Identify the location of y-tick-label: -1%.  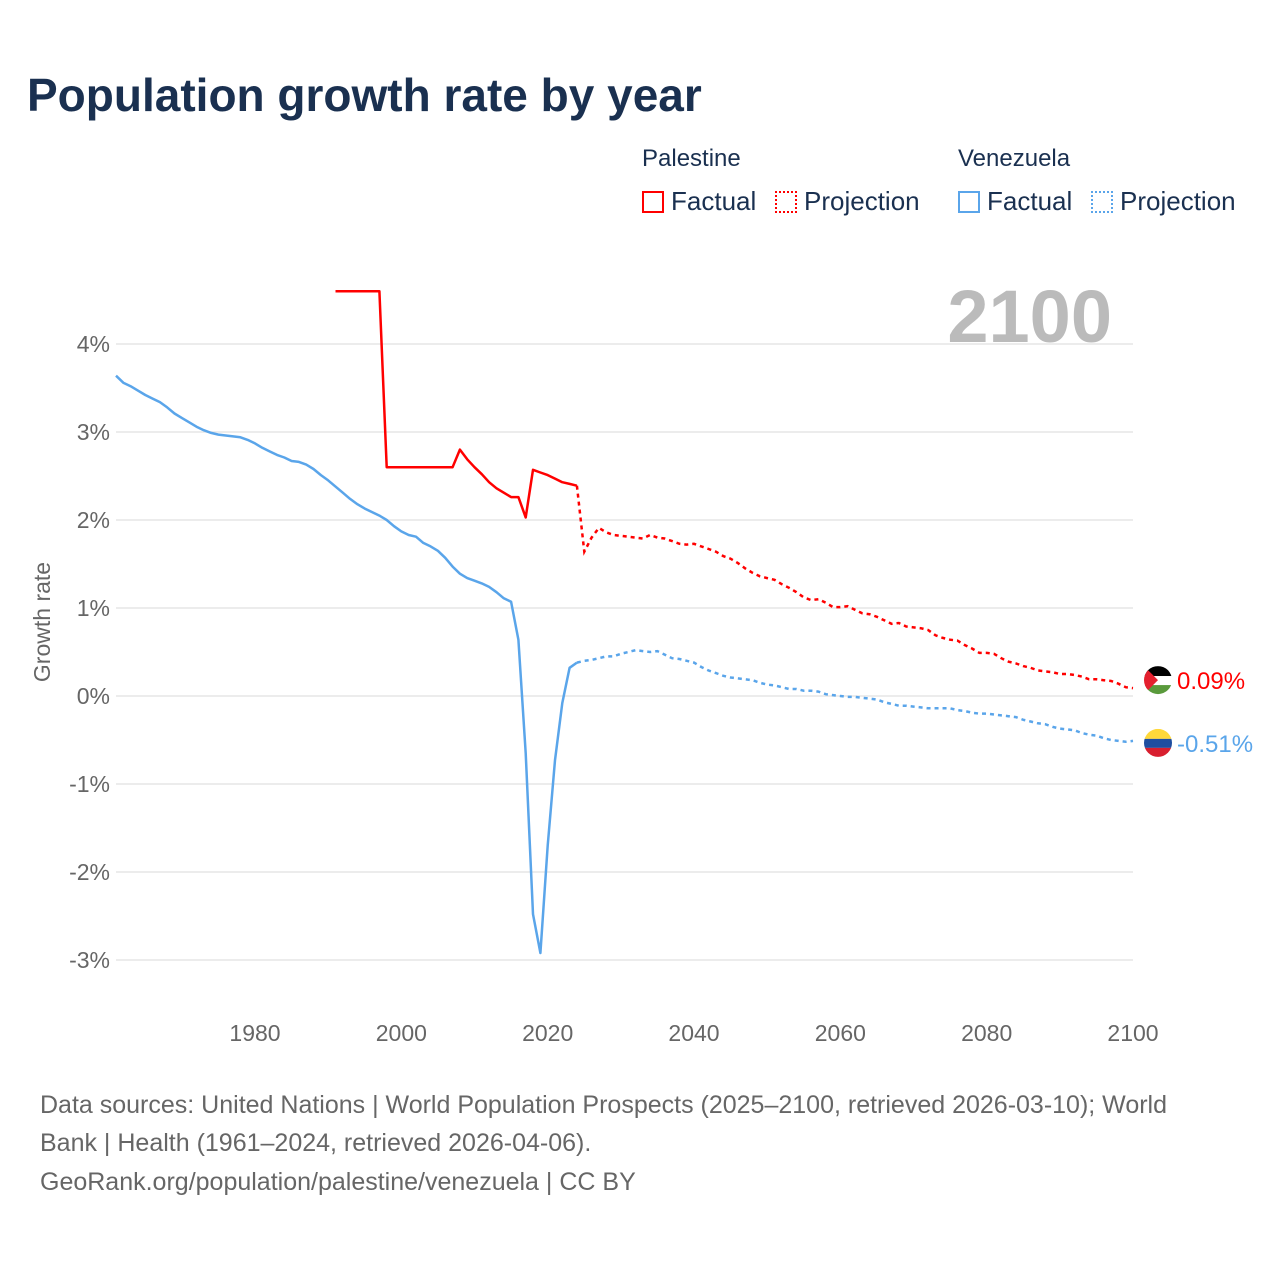
(89, 784).